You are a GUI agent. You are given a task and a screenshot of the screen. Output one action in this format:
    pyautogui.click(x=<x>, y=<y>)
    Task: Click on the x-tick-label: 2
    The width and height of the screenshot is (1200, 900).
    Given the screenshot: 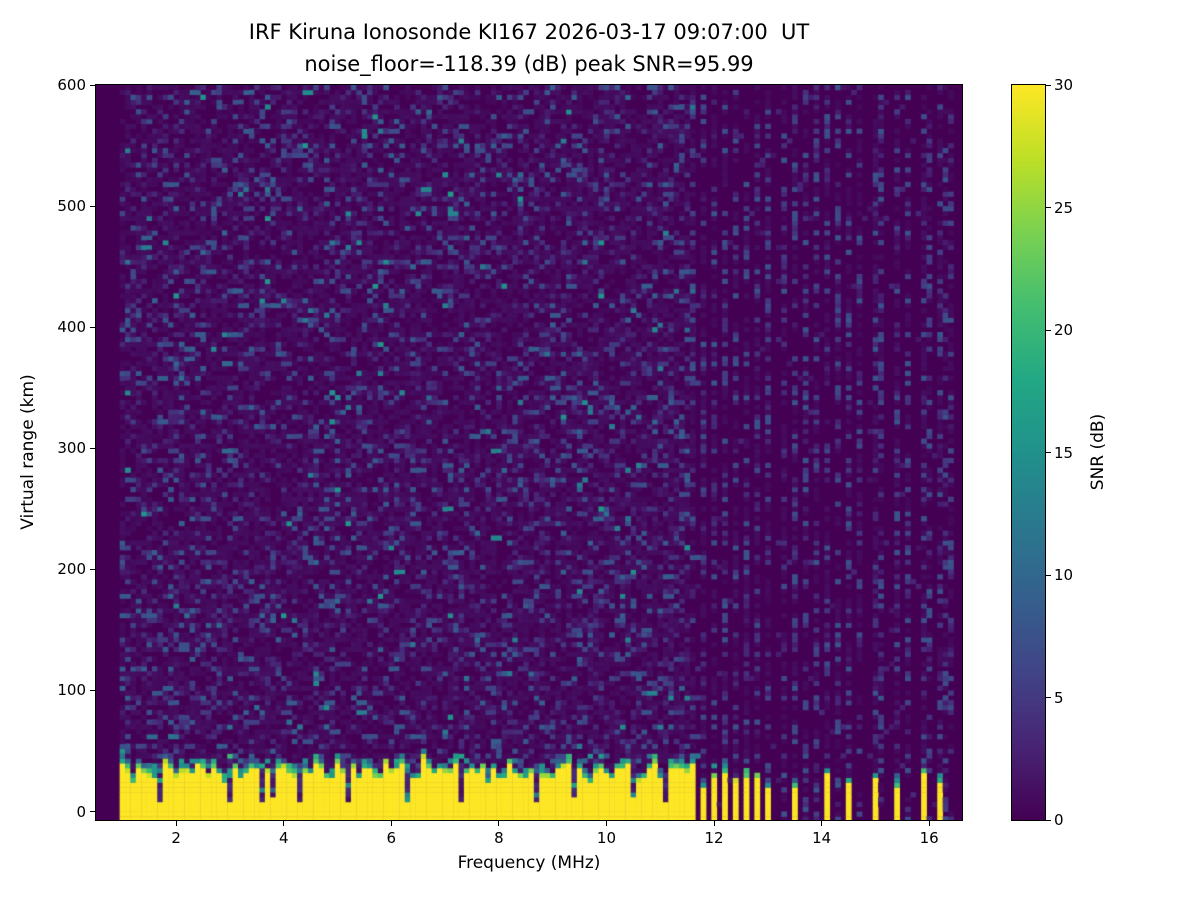 What is the action you would take?
    pyautogui.click(x=176, y=838)
    